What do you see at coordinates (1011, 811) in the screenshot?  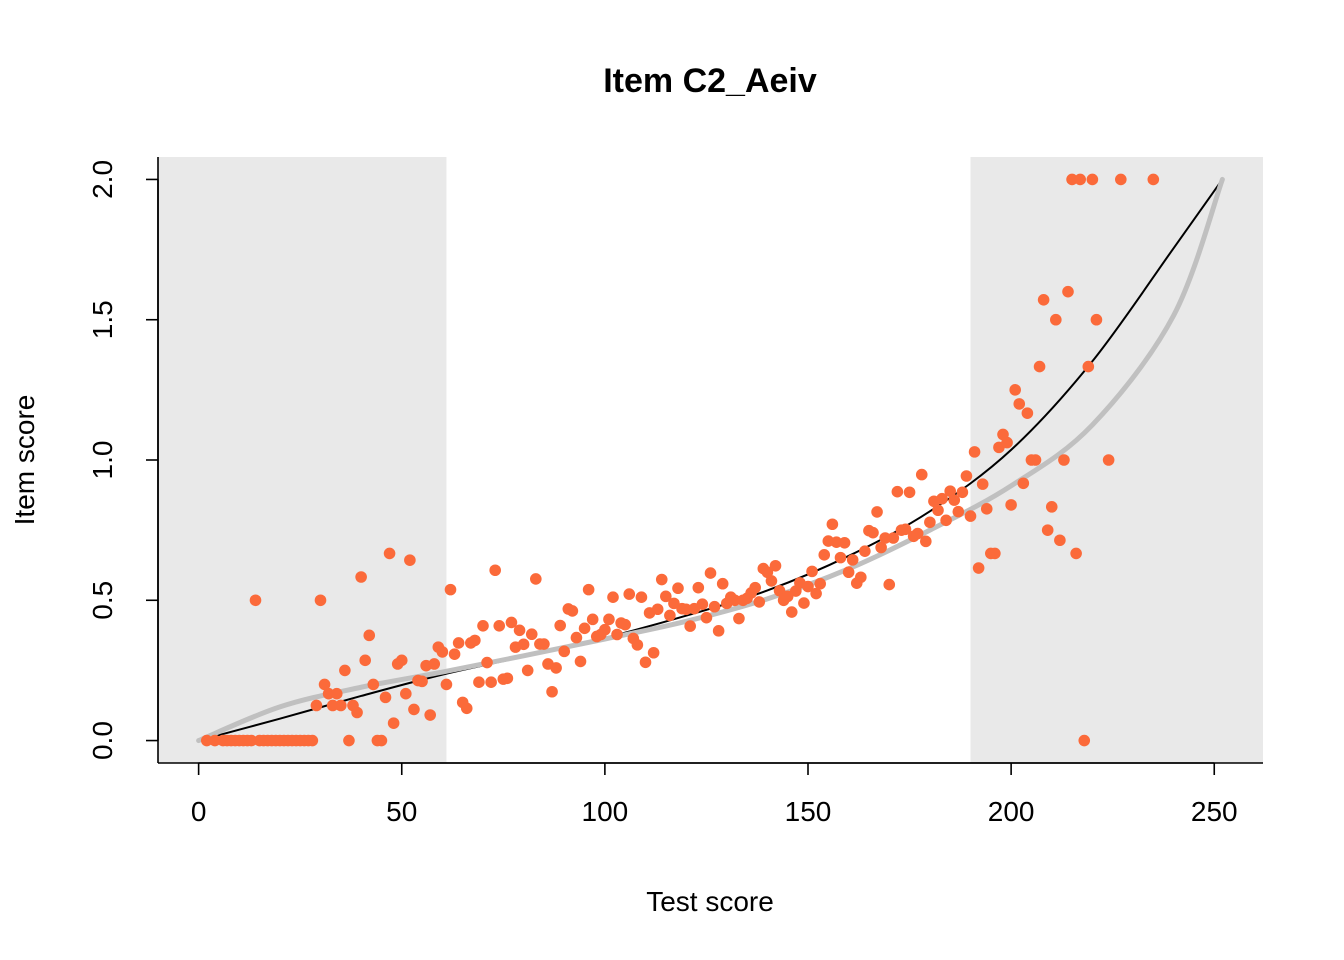 I see `x-tick-label: 200` at bounding box center [1011, 811].